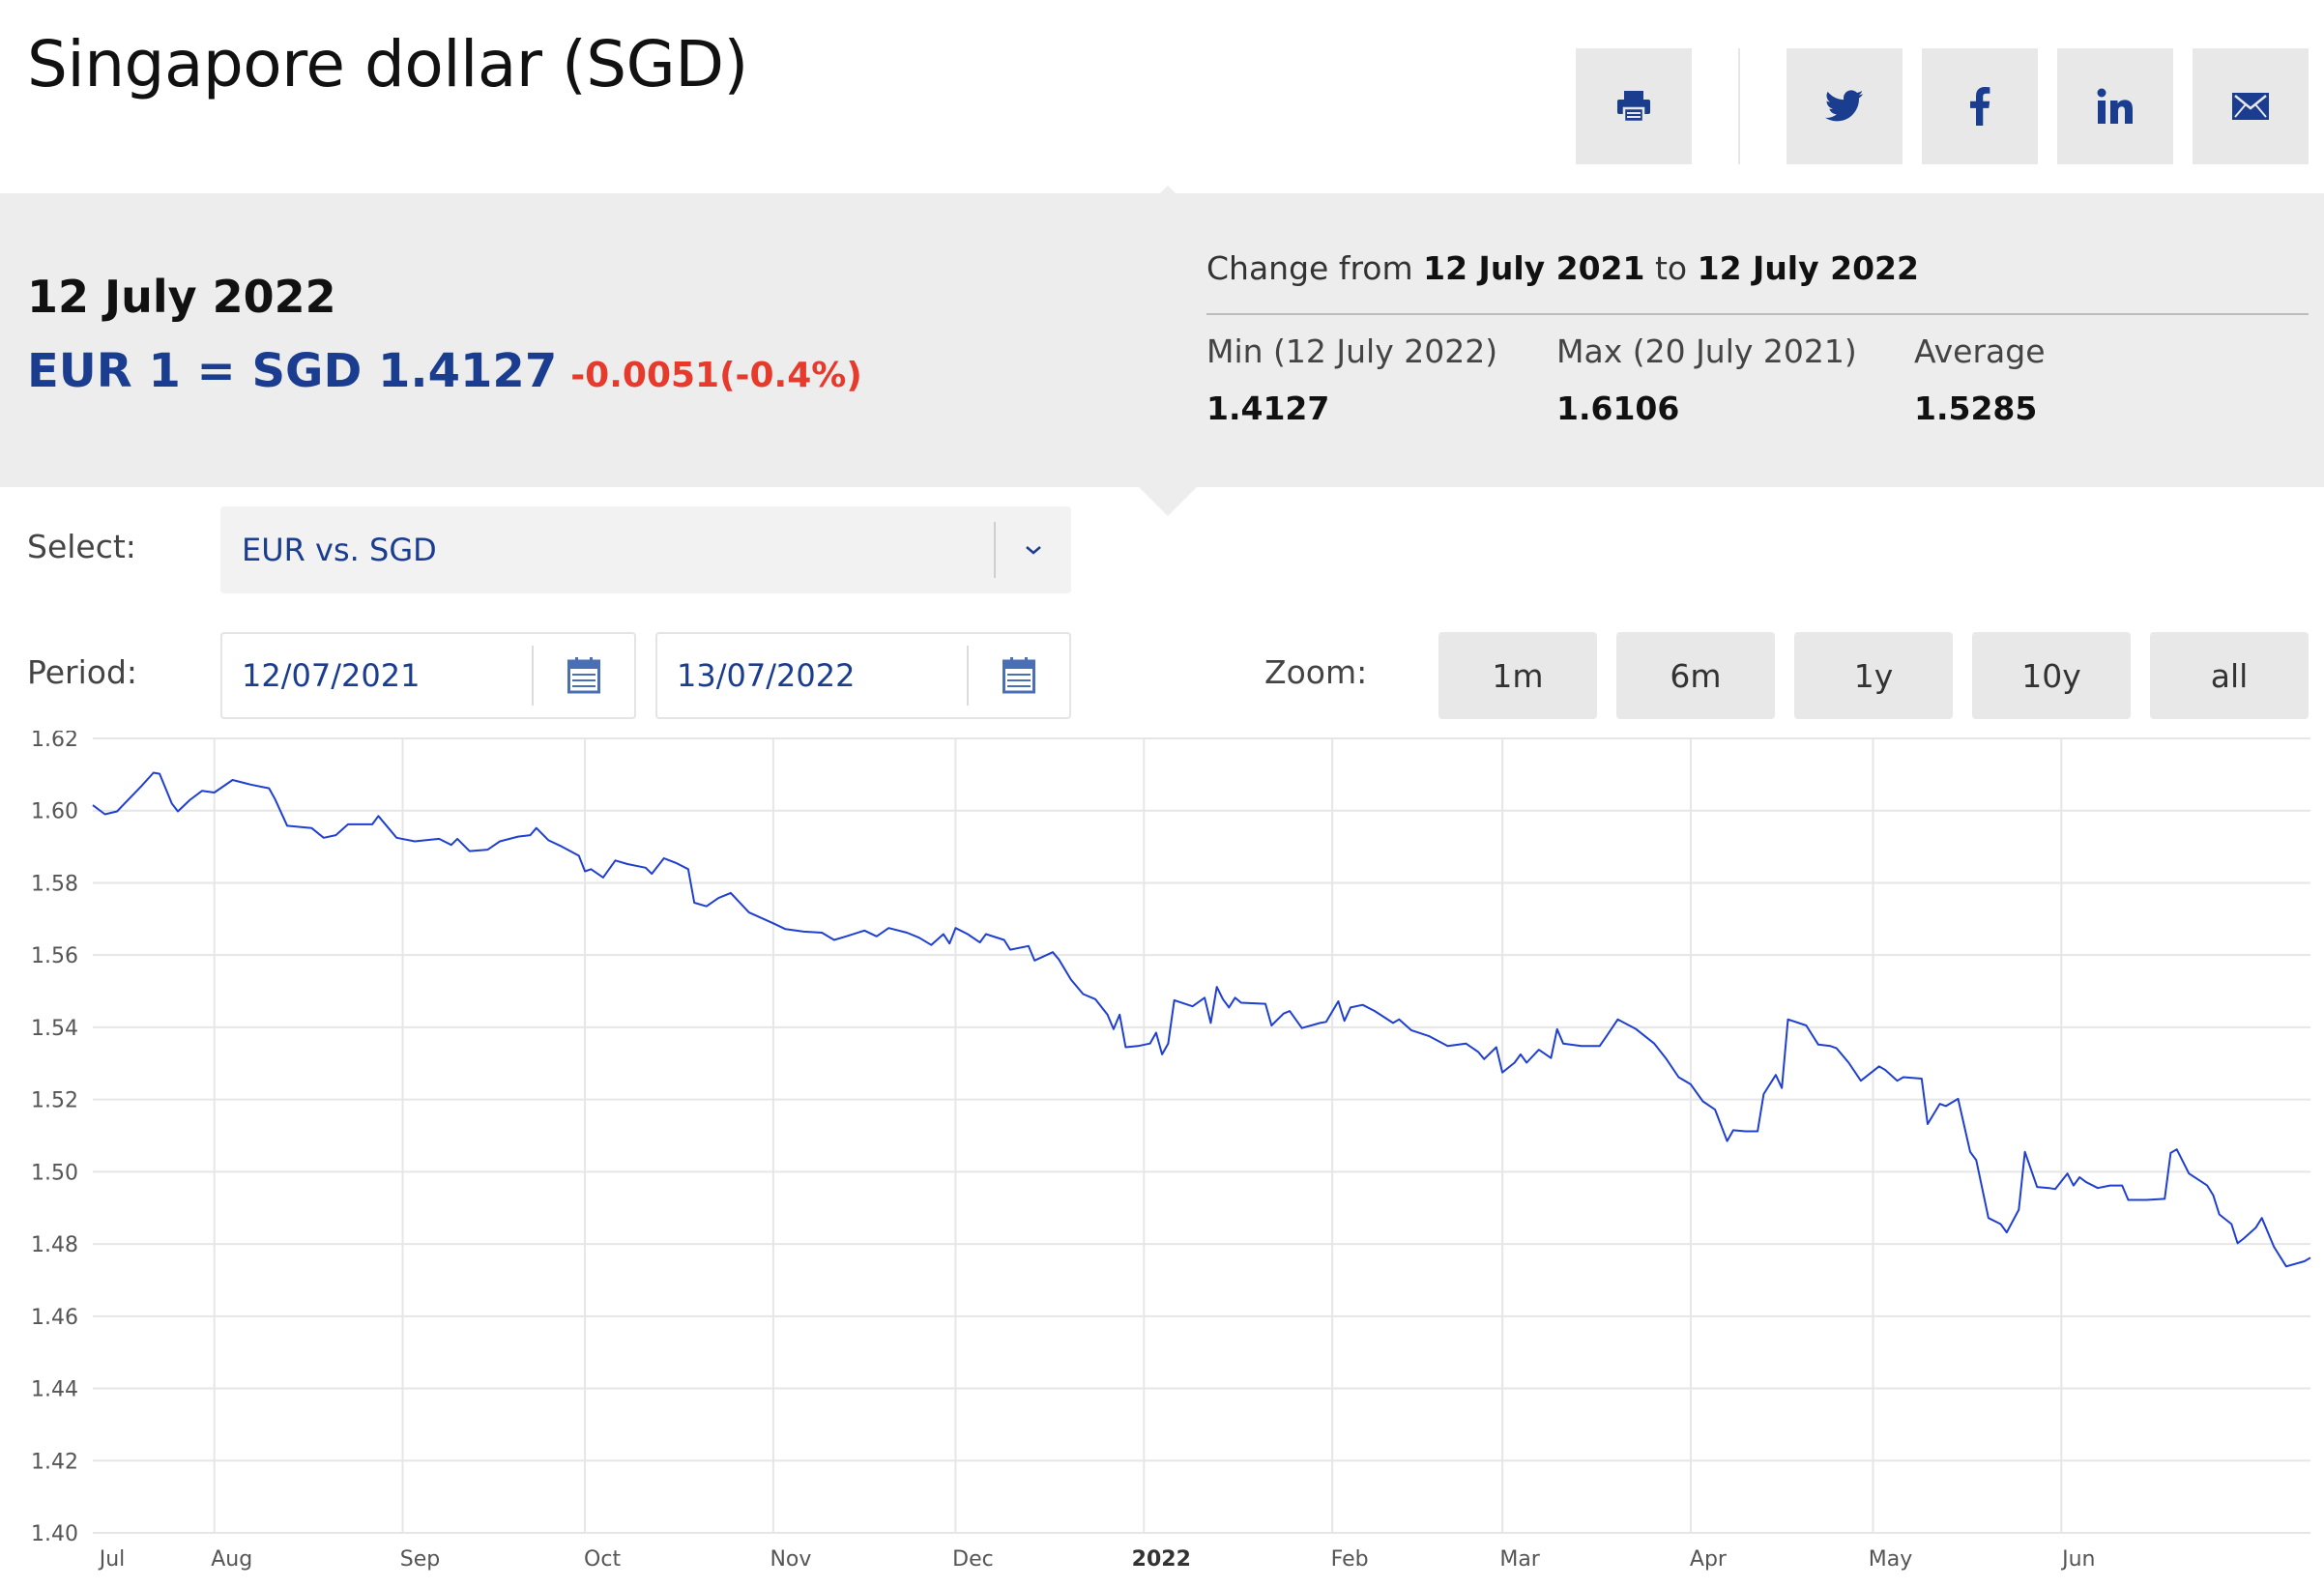 Image resolution: width=2324 pixels, height=1587 pixels. Describe the element at coordinates (1980, 379) in the screenshot. I see `stat-average: Average 1.5285` at that location.